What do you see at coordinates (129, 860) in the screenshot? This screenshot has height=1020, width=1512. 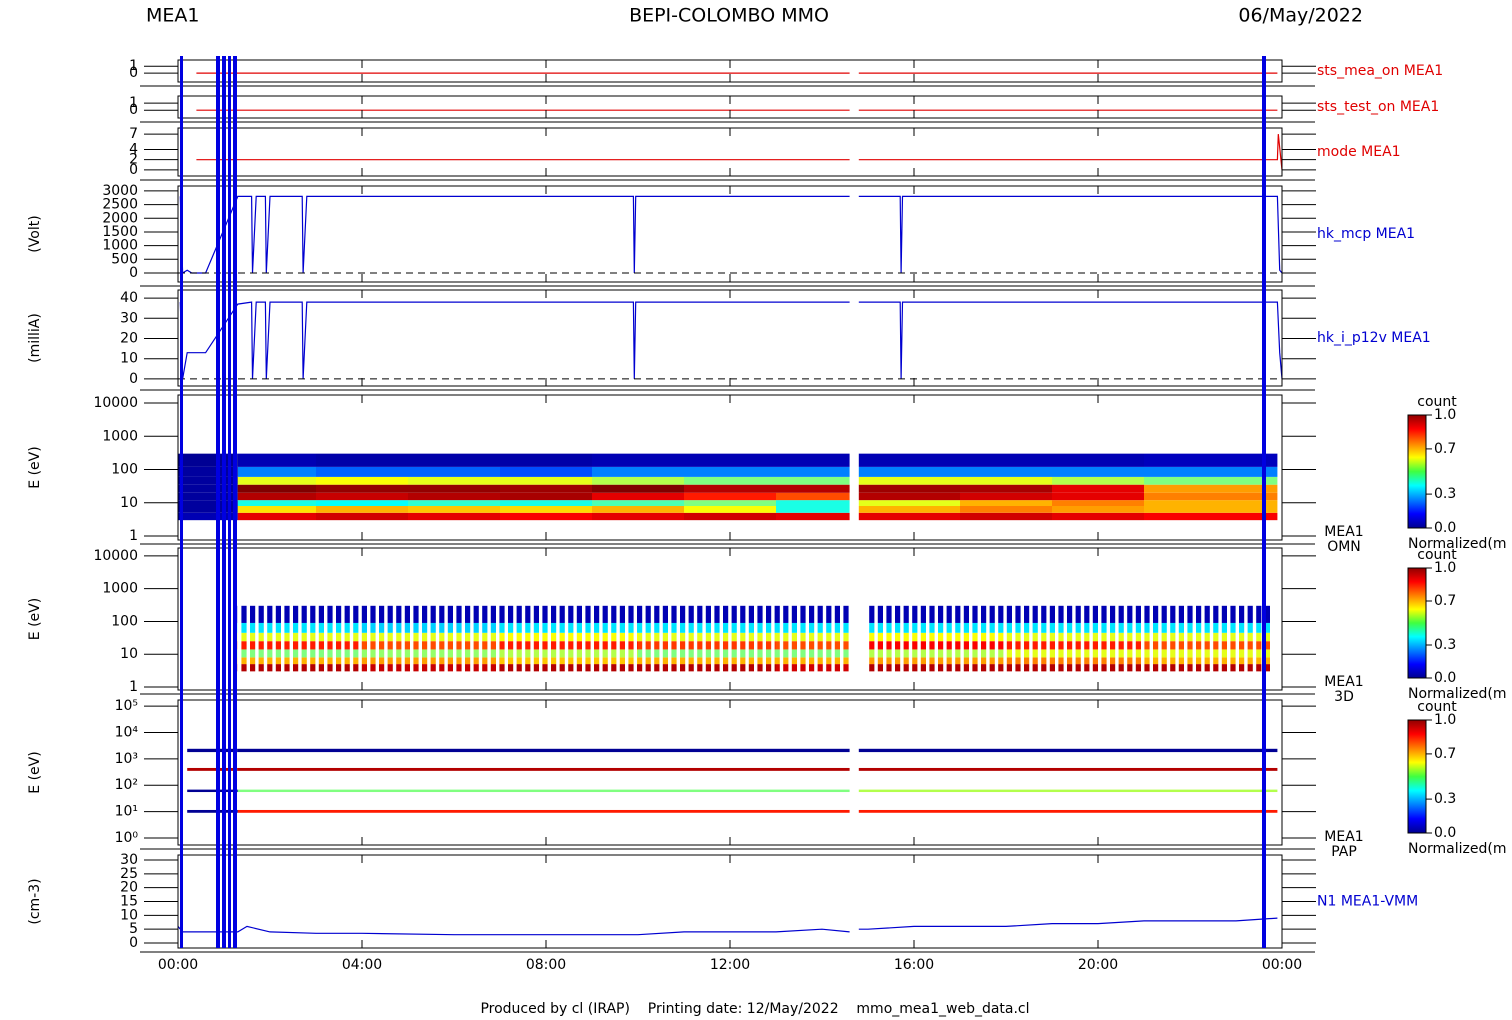 I see `y-tick-label: 30` at bounding box center [129, 860].